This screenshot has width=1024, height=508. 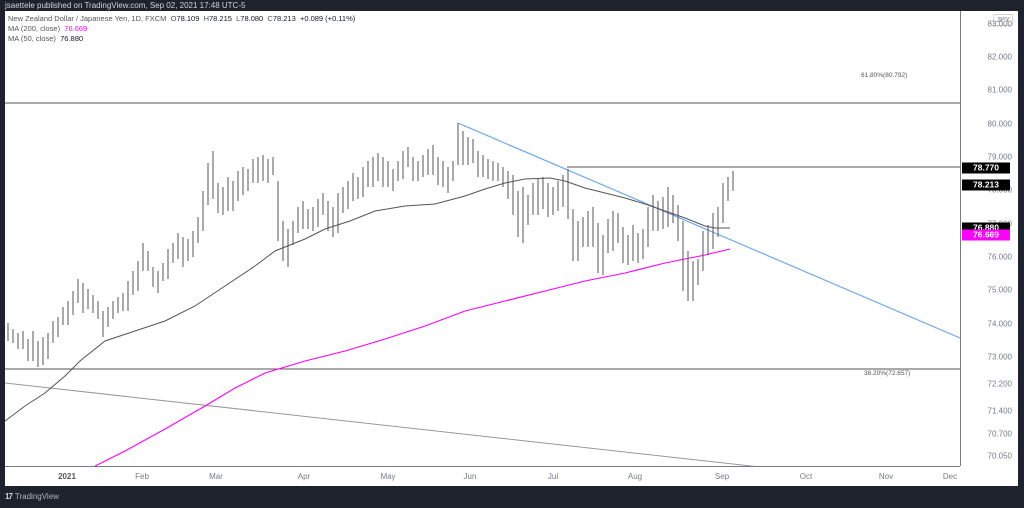 I want to click on legend-low: 78.080, so click(x=252, y=18).